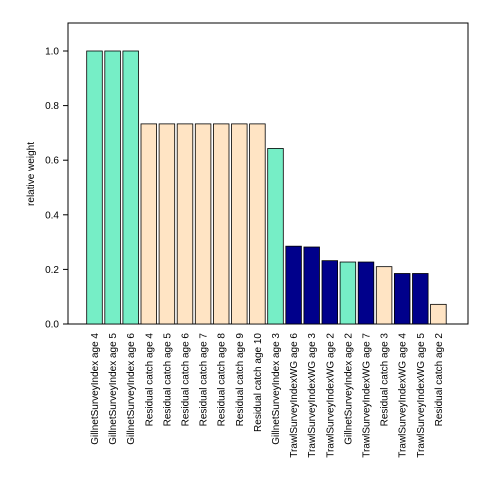  What do you see at coordinates (52, 215) in the screenshot?
I see `y-tick-label: 0.4` at bounding box center [52, 215].